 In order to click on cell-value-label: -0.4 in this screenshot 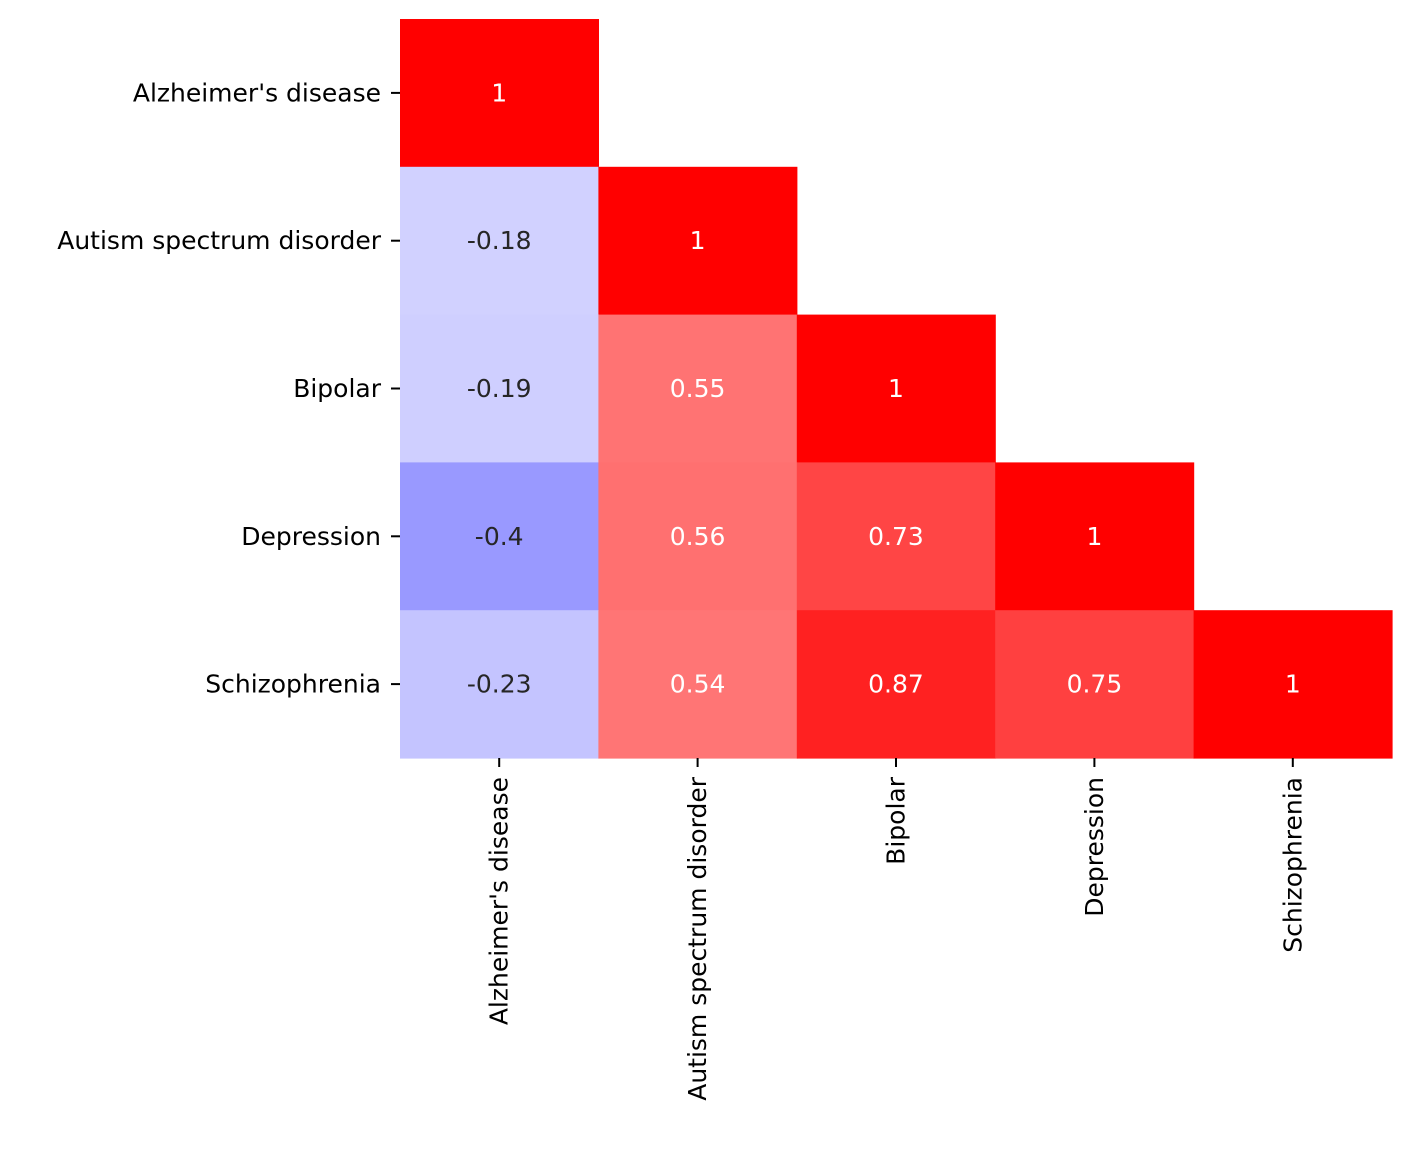, I will do `click(499, 536)`.